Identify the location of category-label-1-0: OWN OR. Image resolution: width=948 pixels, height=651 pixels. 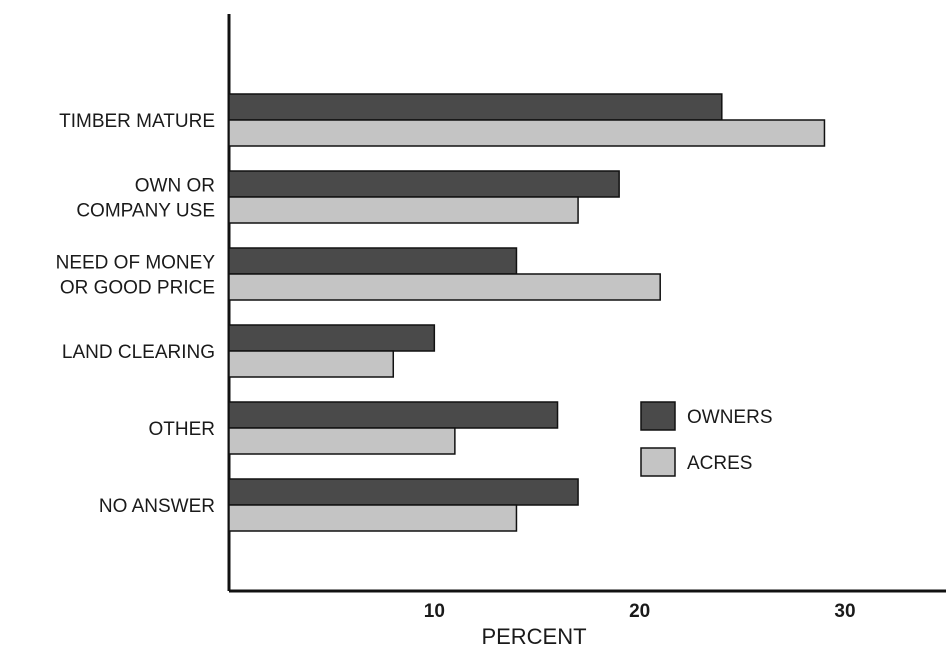
(175, 186).